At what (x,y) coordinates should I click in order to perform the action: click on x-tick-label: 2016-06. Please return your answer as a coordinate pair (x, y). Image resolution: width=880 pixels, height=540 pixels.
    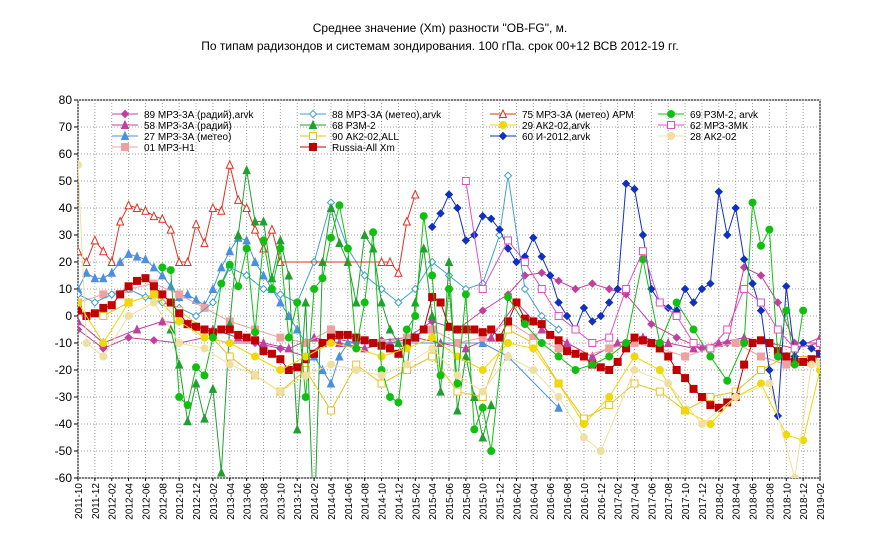
    Looking at the image, I should click on (551, 501).